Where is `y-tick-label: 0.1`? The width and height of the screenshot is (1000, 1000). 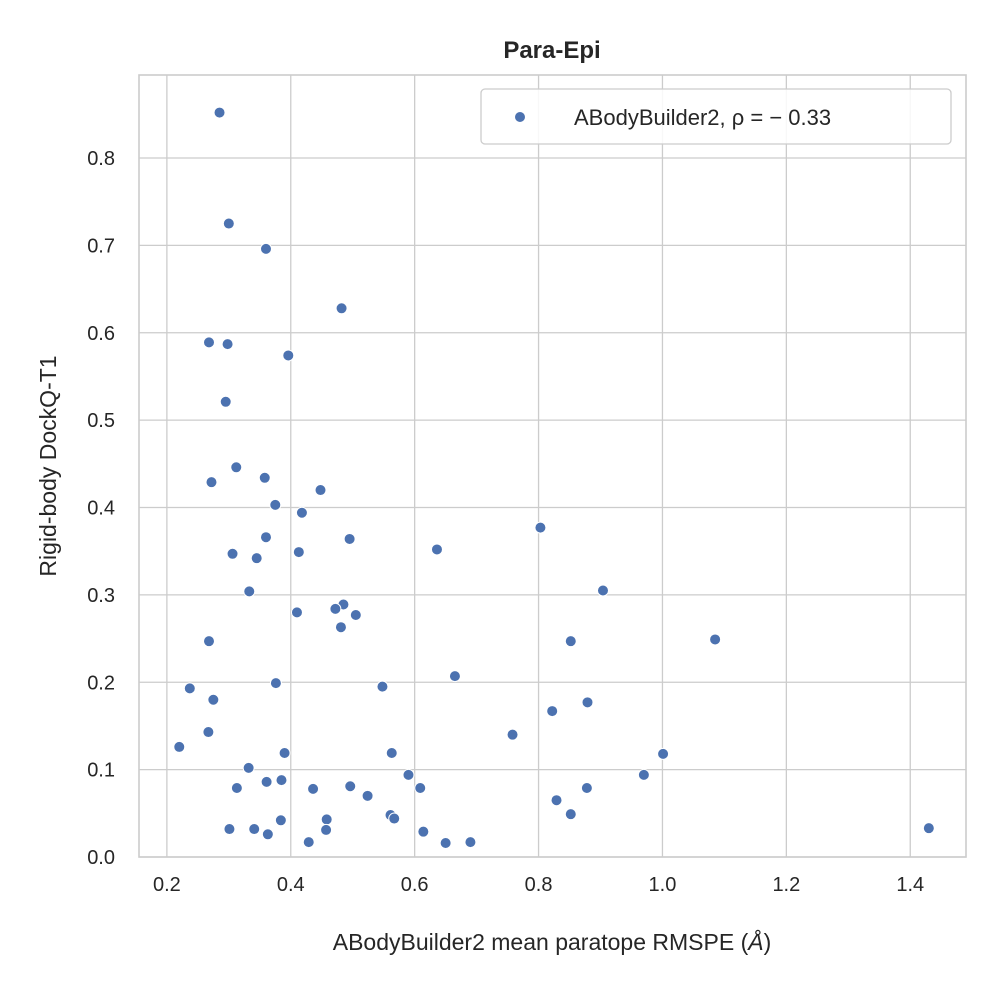 y-tick-label: 0.1 is located at coordinates (101, 771).